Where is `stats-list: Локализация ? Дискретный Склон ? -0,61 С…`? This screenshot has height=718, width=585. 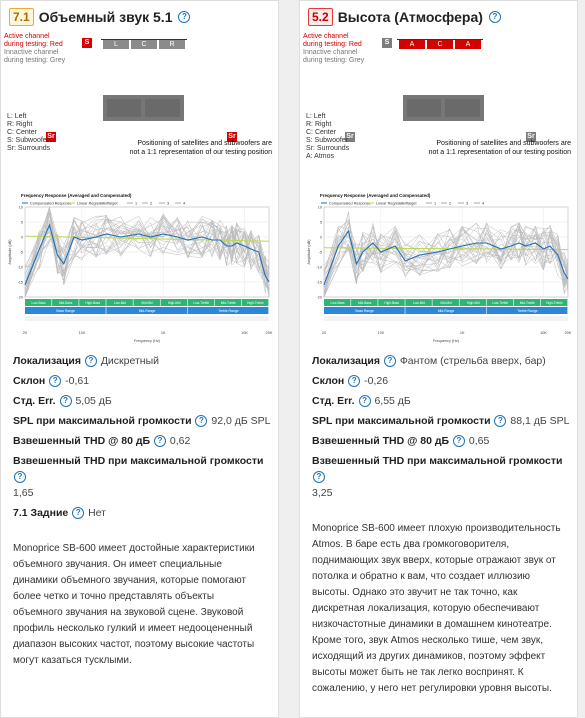 stats-list: Локализация ? Дискретный Склон ? -0,61 С… is located at coordinates (142, 437).